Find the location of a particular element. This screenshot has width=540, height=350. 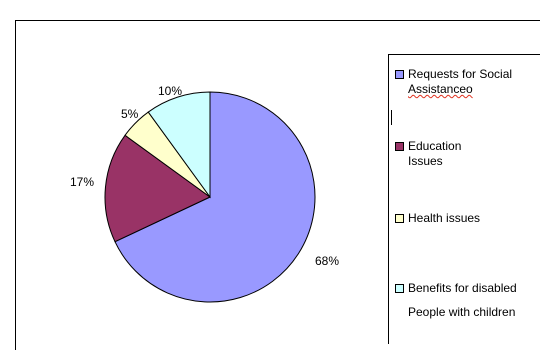

pct-label-benefits: 10% is located at coordinates (170, 91).